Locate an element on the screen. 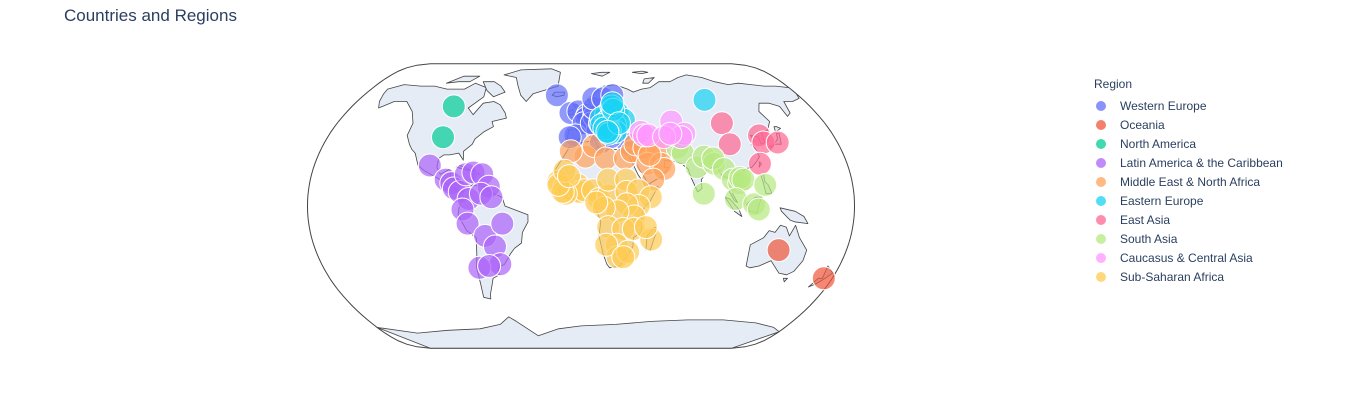 The height and width of the screenshot is (408, 1350). legend-item: Middle East & North Africa is located at coordinates (1188, 181).